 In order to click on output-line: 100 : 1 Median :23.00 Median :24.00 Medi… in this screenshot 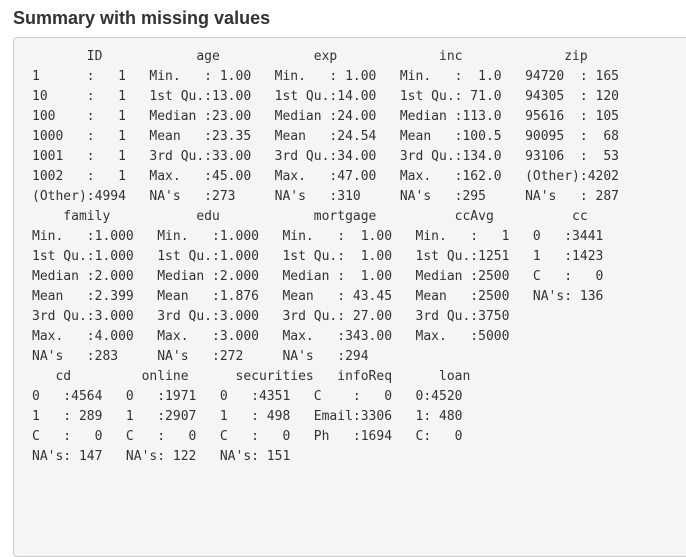, I will do `click(325, 116)`.